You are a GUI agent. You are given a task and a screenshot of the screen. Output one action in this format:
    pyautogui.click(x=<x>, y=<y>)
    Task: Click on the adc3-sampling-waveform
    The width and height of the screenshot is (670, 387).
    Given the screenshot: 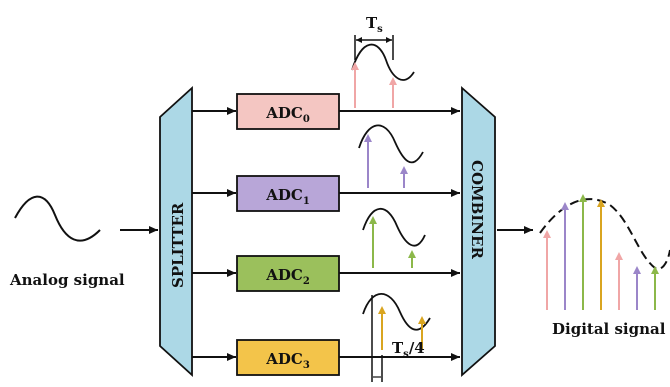 What is the action you would take?
    pyautogui.click(x=396, y=337)
    